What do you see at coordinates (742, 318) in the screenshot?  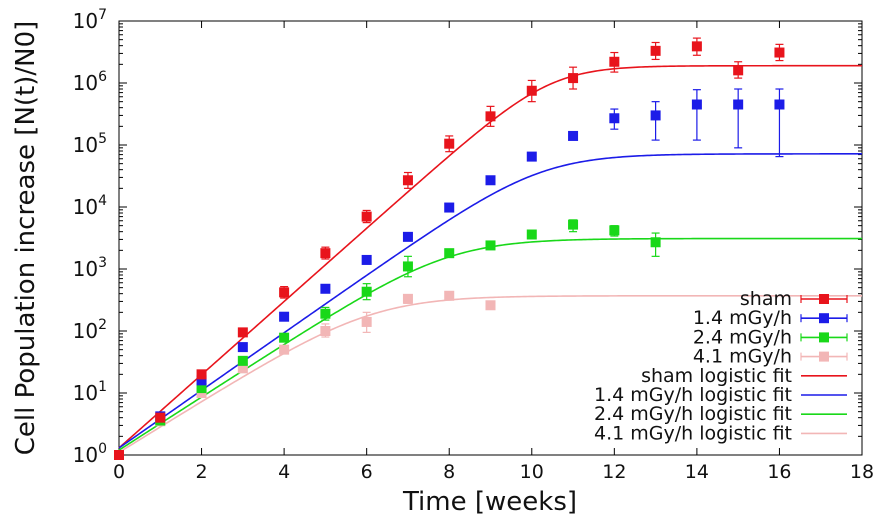 I see `legend-label-1-4-mgy-h: 1.4 mGy/h` at bounding box center [742, 318].